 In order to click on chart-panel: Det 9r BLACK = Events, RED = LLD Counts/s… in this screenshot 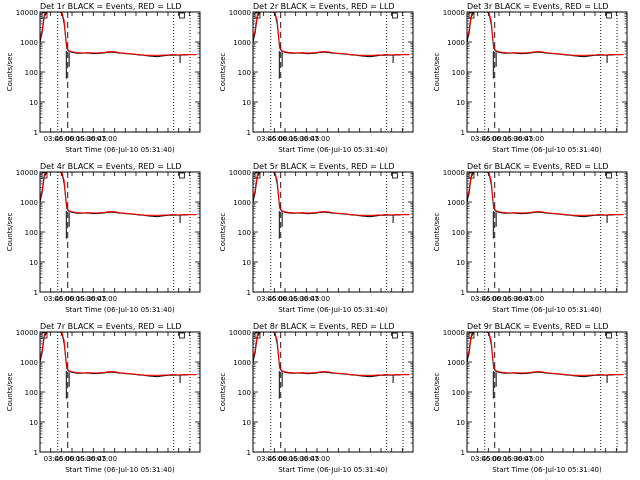, I will do `click(530, 398)`.